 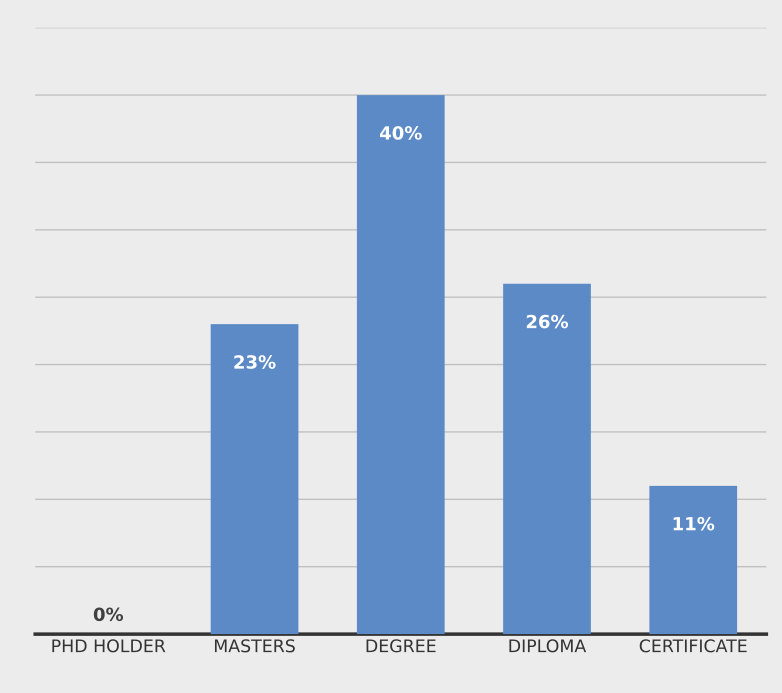 What do you see at coordinates (694, 523) in the screenshot?
I see `data-label: 11%` at bounding box center [694, 523].